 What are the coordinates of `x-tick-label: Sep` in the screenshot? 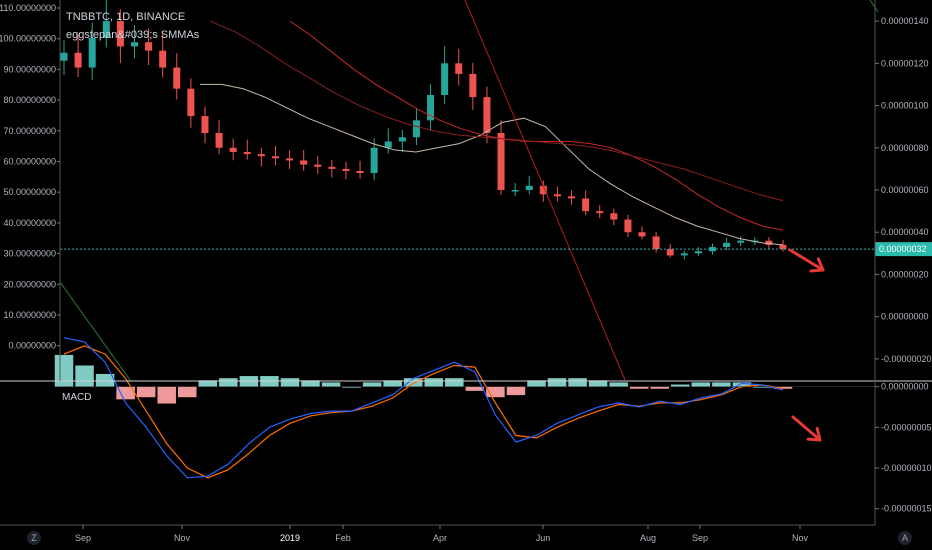 It's located at (700, 538).